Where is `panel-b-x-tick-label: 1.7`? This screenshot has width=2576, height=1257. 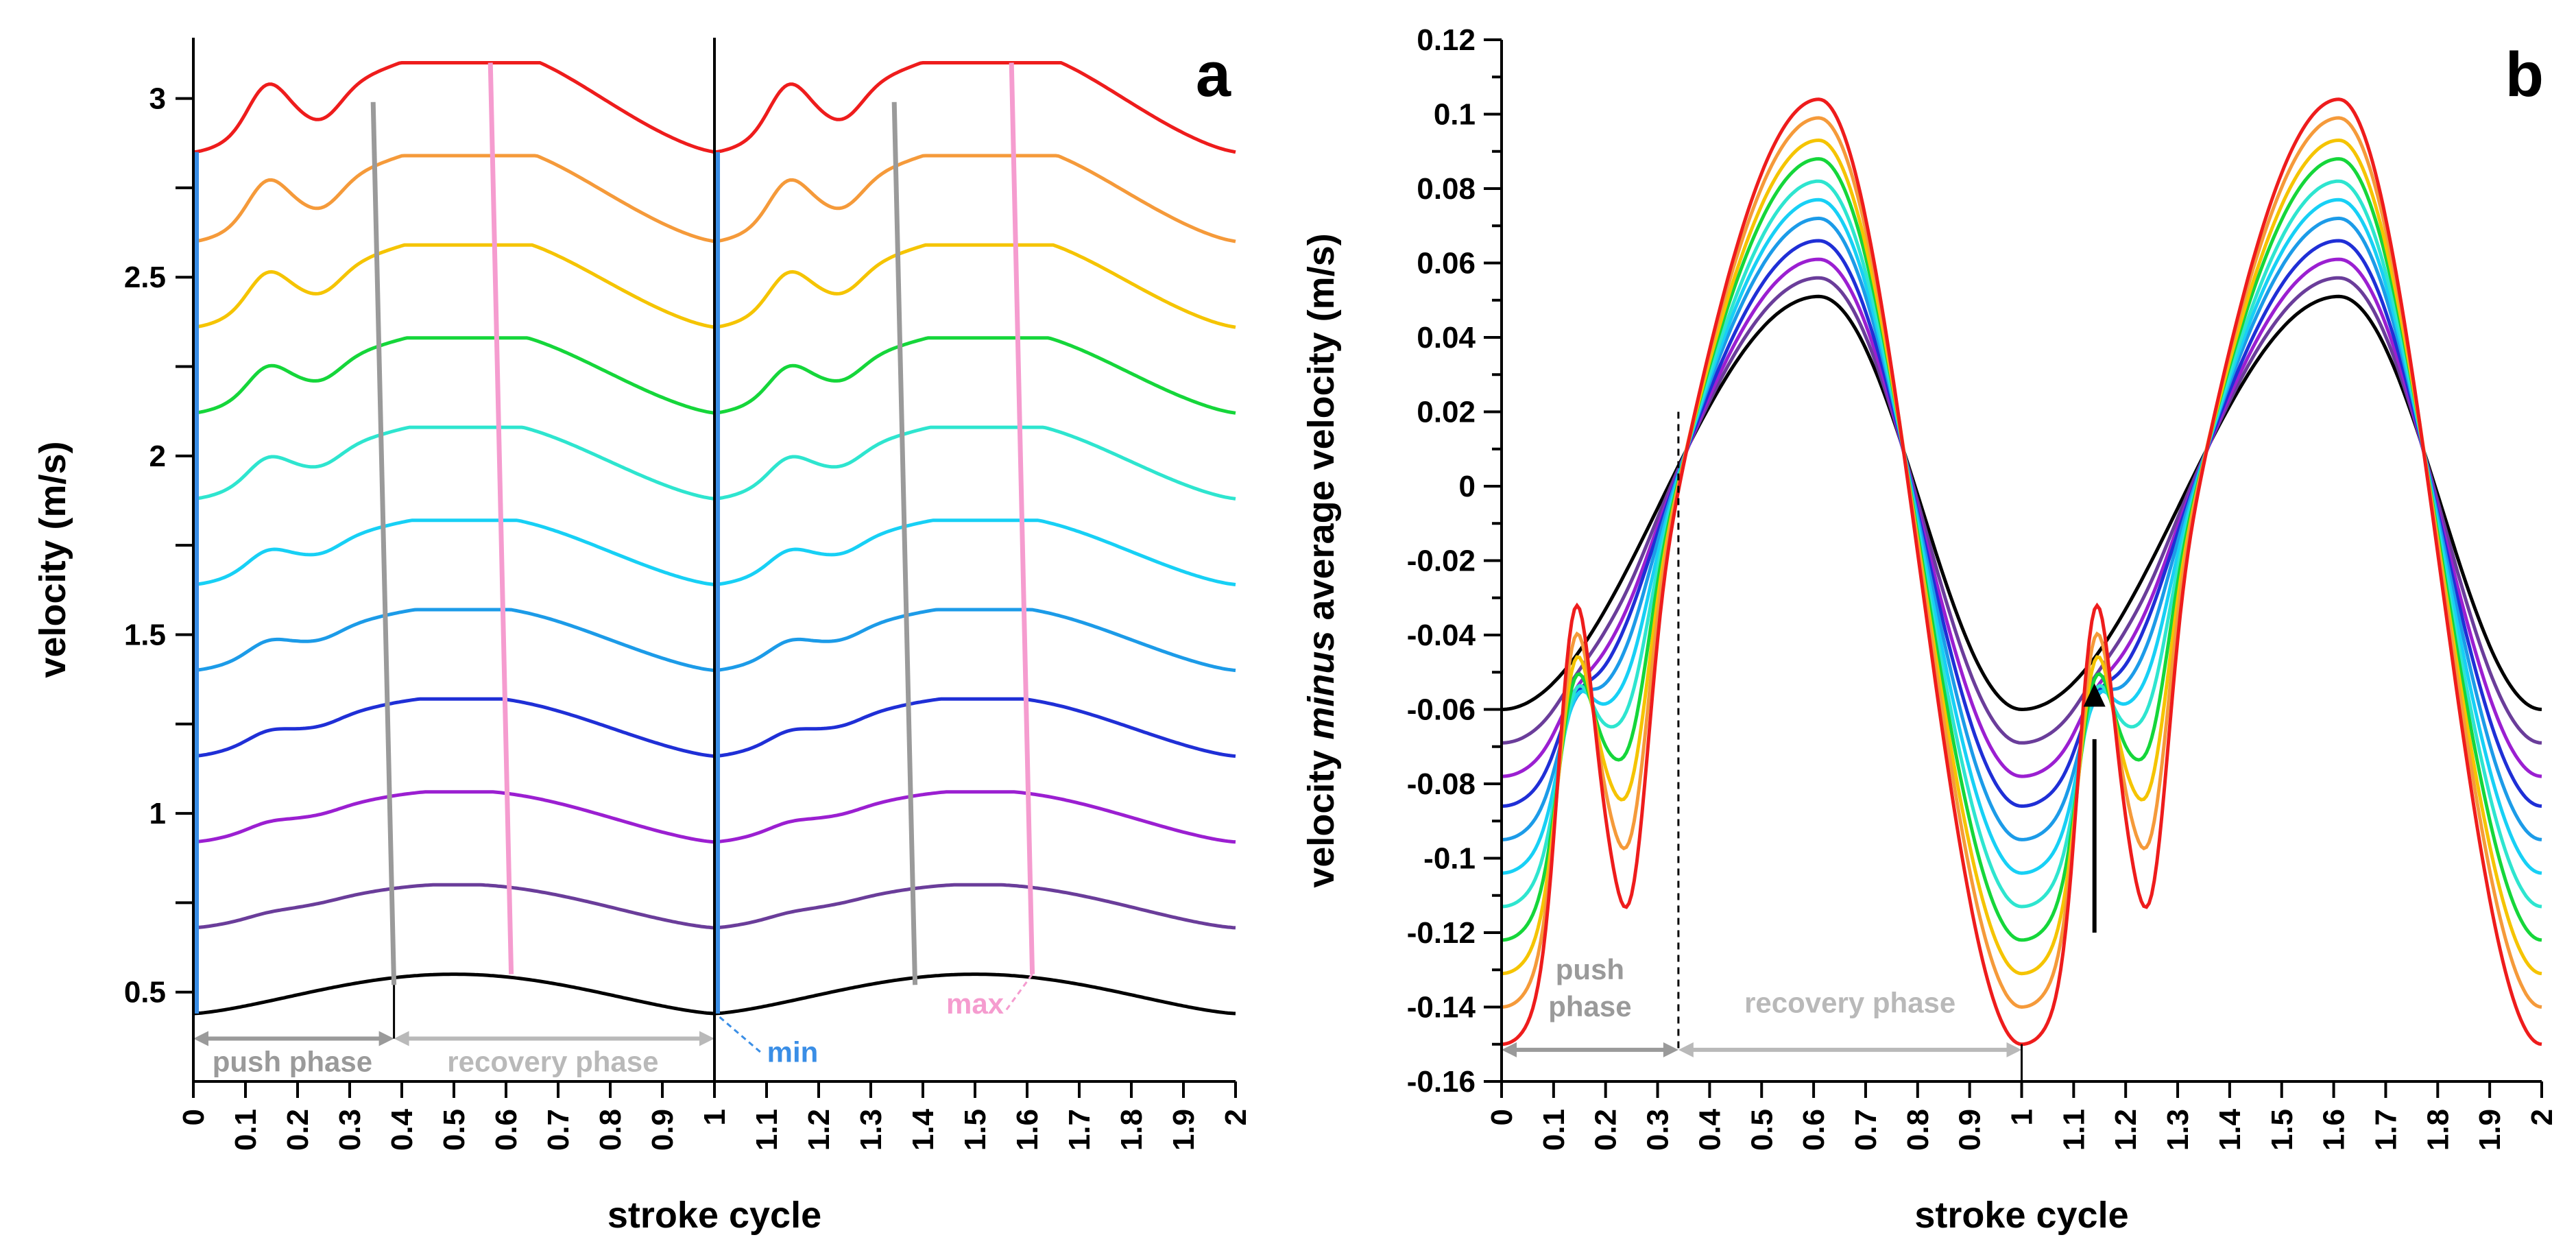 panel-b-x-tick-label: 1.7 is located at coordinates (2386, 1130).